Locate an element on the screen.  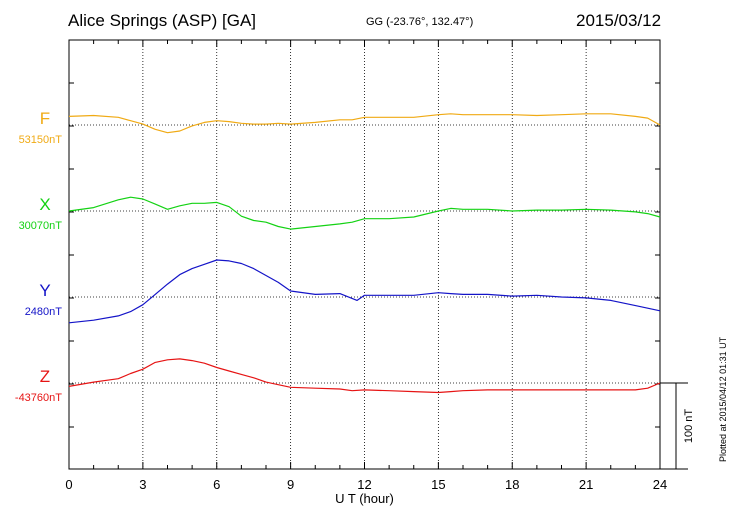
x-tick-label: 21 is located at coordinates (586, 484).